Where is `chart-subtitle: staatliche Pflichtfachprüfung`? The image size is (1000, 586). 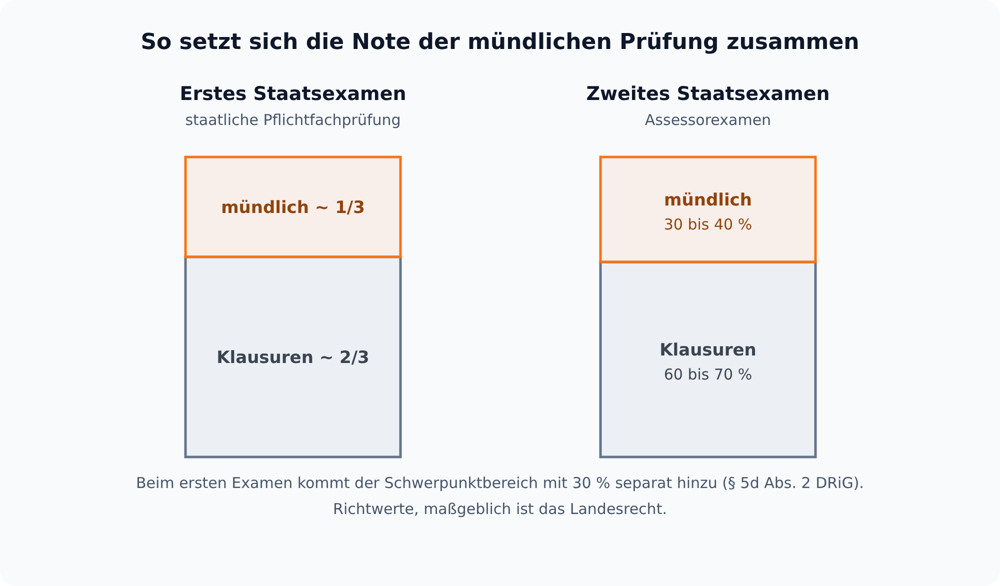 chart-subtitle: staatliche Pflichtfachprüfung is located at coordinates (293, 120).